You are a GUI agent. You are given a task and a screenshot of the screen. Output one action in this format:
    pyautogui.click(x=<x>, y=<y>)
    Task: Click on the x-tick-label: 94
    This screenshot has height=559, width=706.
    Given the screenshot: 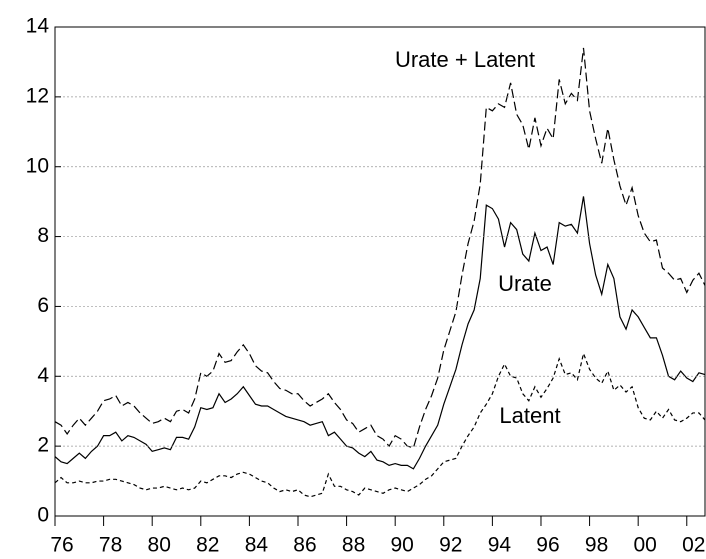 What is the action you would take?
    pyautogui.click(x=500, y=545)
    